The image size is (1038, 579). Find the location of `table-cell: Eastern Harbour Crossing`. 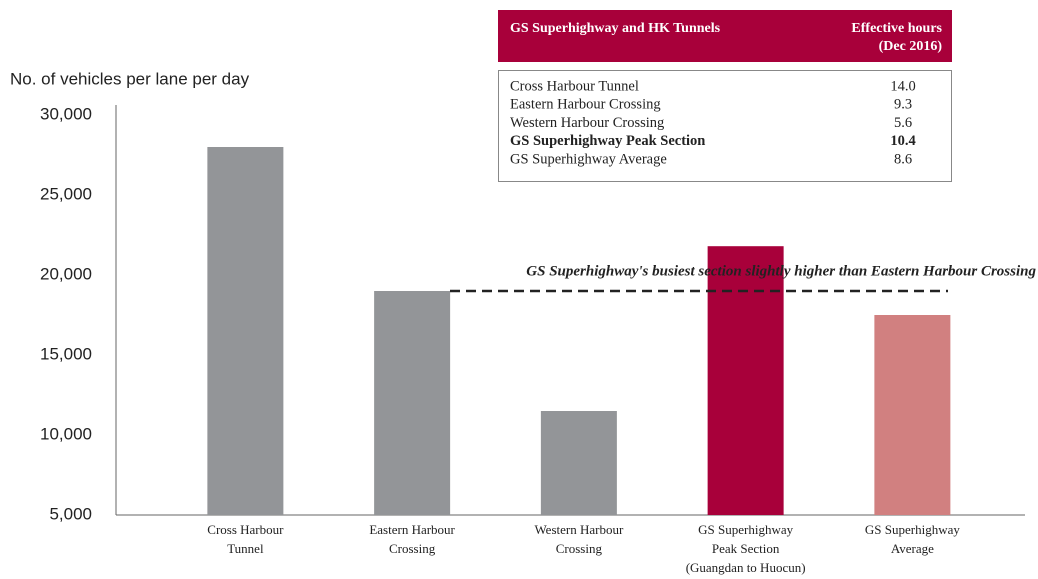

table-cell: Eastern Harbour Crossing is located at coordinates (585, 105).